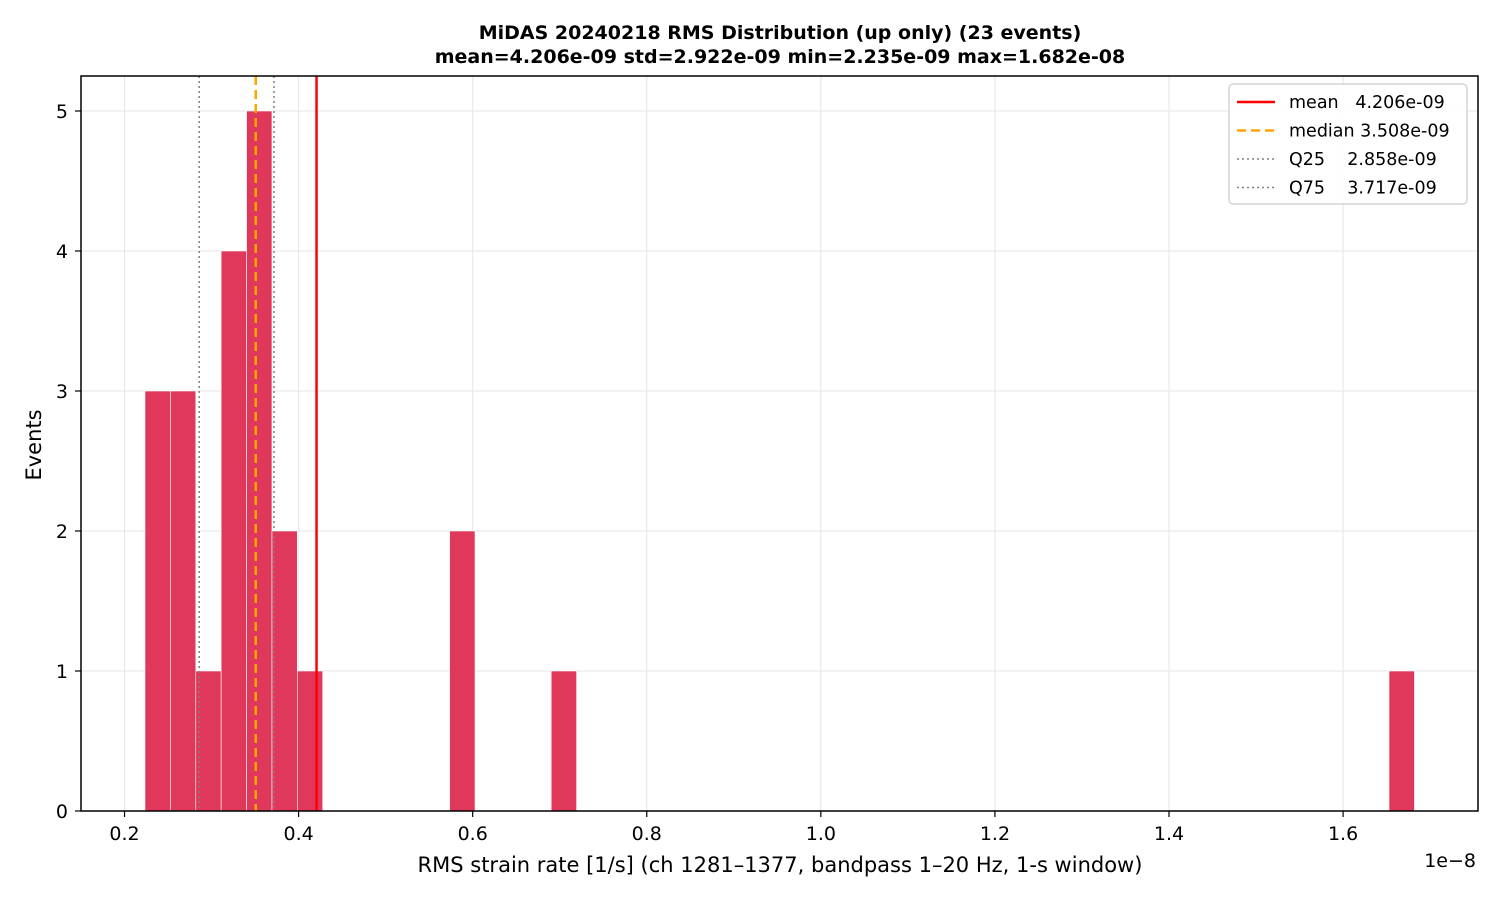  I want to click on y-tick-label: 5, so click(62, 112).